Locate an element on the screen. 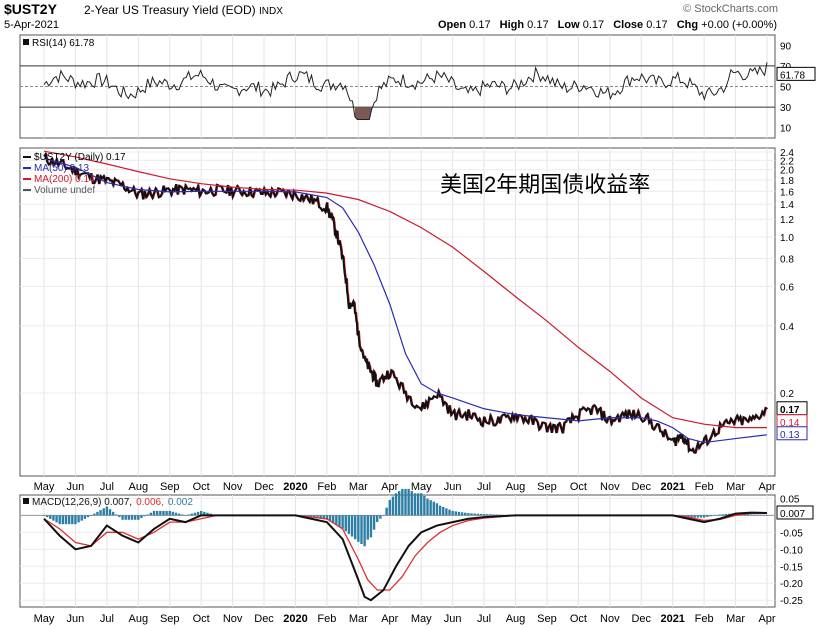 The image size is (831, 629). month-label-price: Nov is located at coordinates (610, 487).